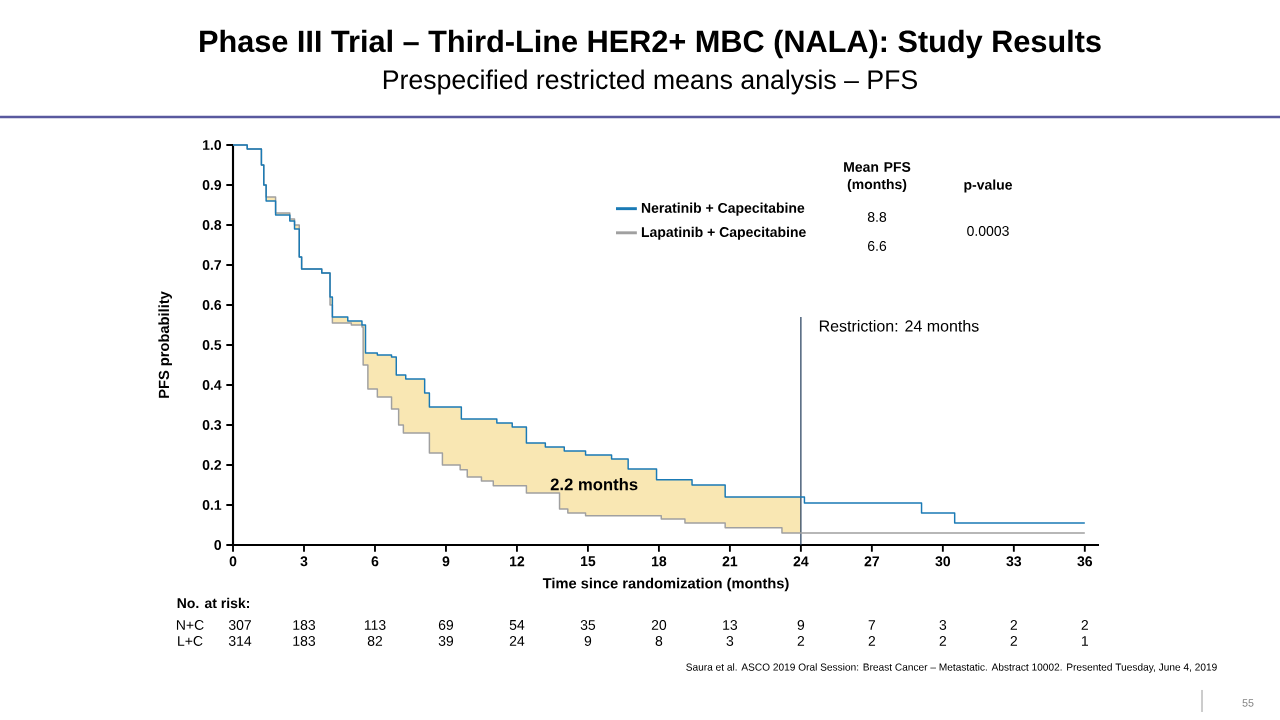 This screenshot has width=1280, height=720. What do you see at coordinates (212, 305) in the screenshot?
I see `y-tick-label: 0.6` at bounding box center [212, 305].